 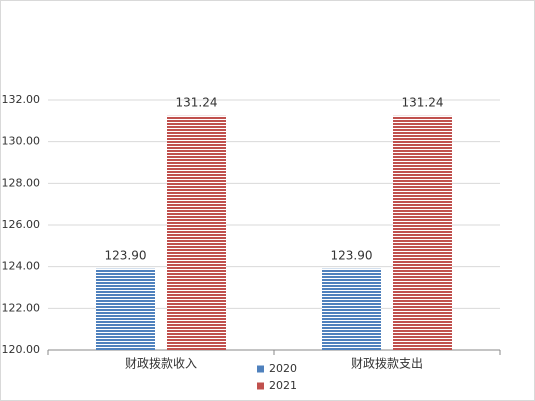 What do you see at coordinates (283, 368) in the screenshot?
I see `legend-label: 2020` at bounding box center [283, 368].